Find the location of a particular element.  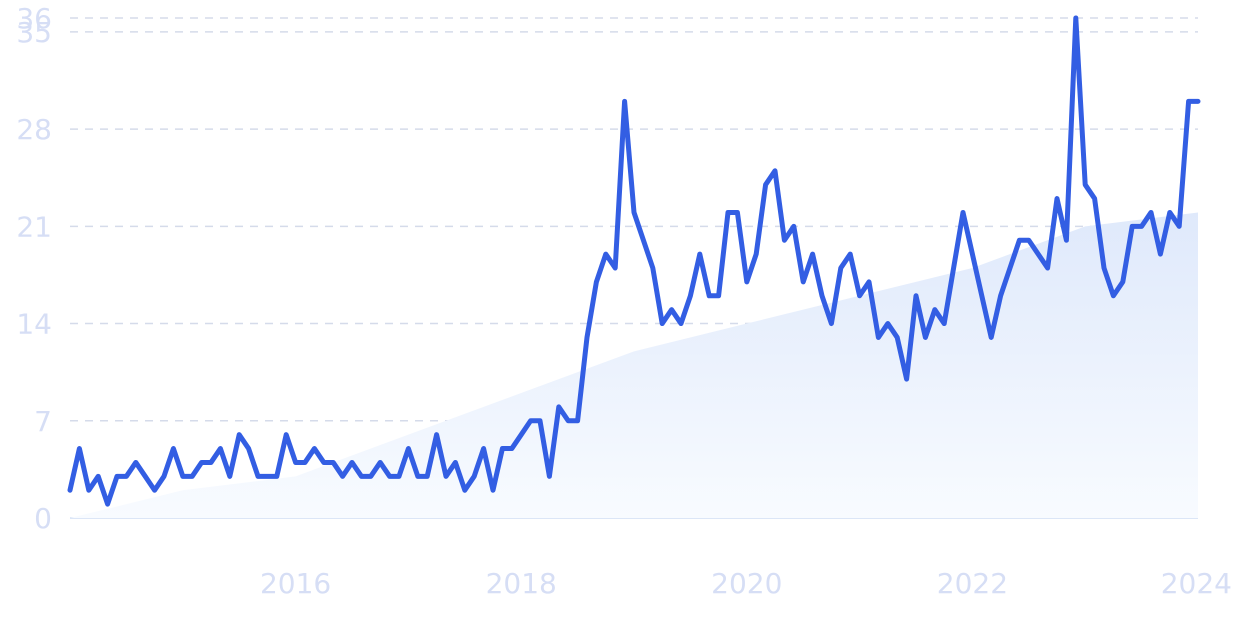

x-tick-label-1: 2018 is located at coordinates (521, 583).